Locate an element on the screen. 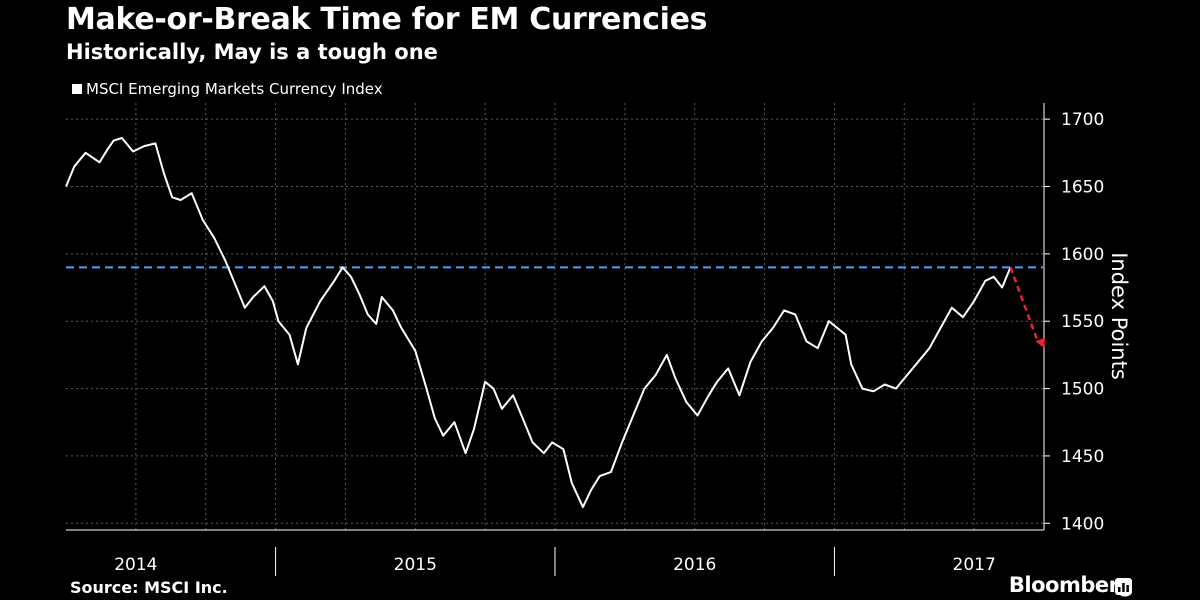 The height and width of the screenshot is (600, 1200). chart-title: Make-or-Break Time for EM Currencies is located at coordinates (387, 19).